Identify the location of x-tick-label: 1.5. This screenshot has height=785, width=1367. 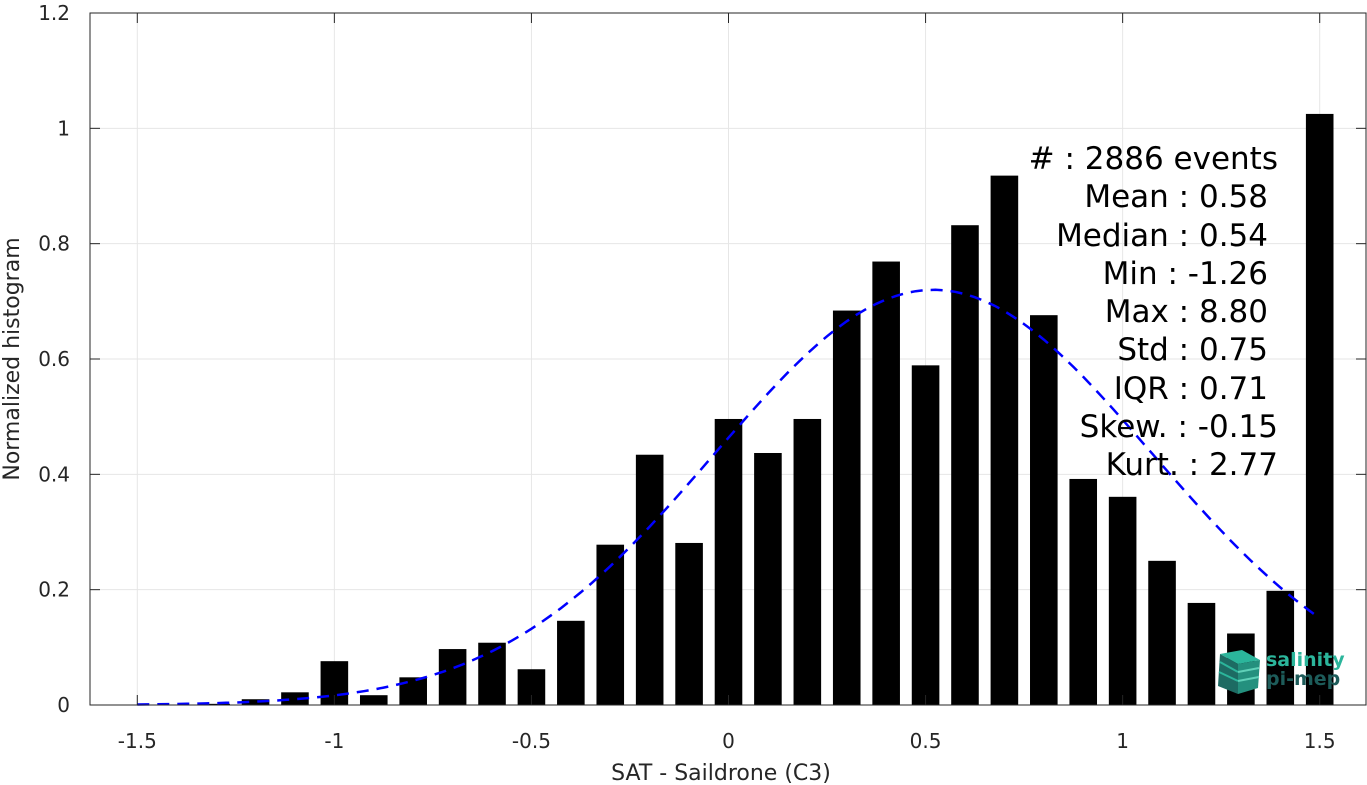
(1320, 741).